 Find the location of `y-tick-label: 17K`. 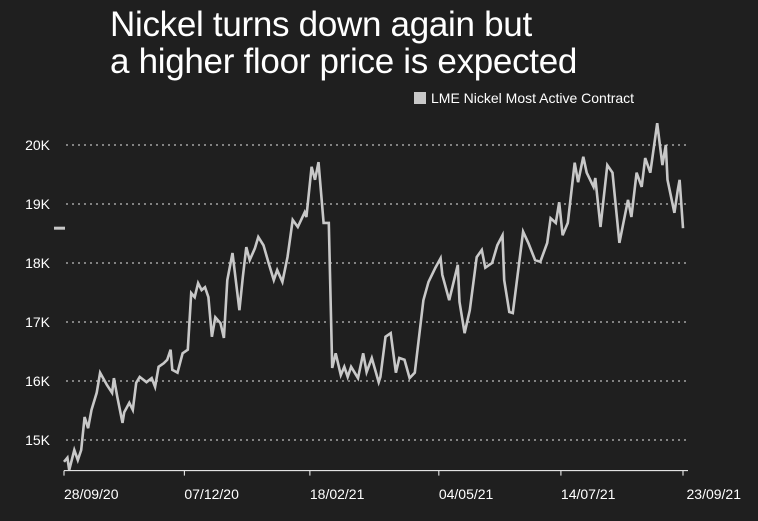

y-tick-label: 17K is located at coordinates (38, 322).